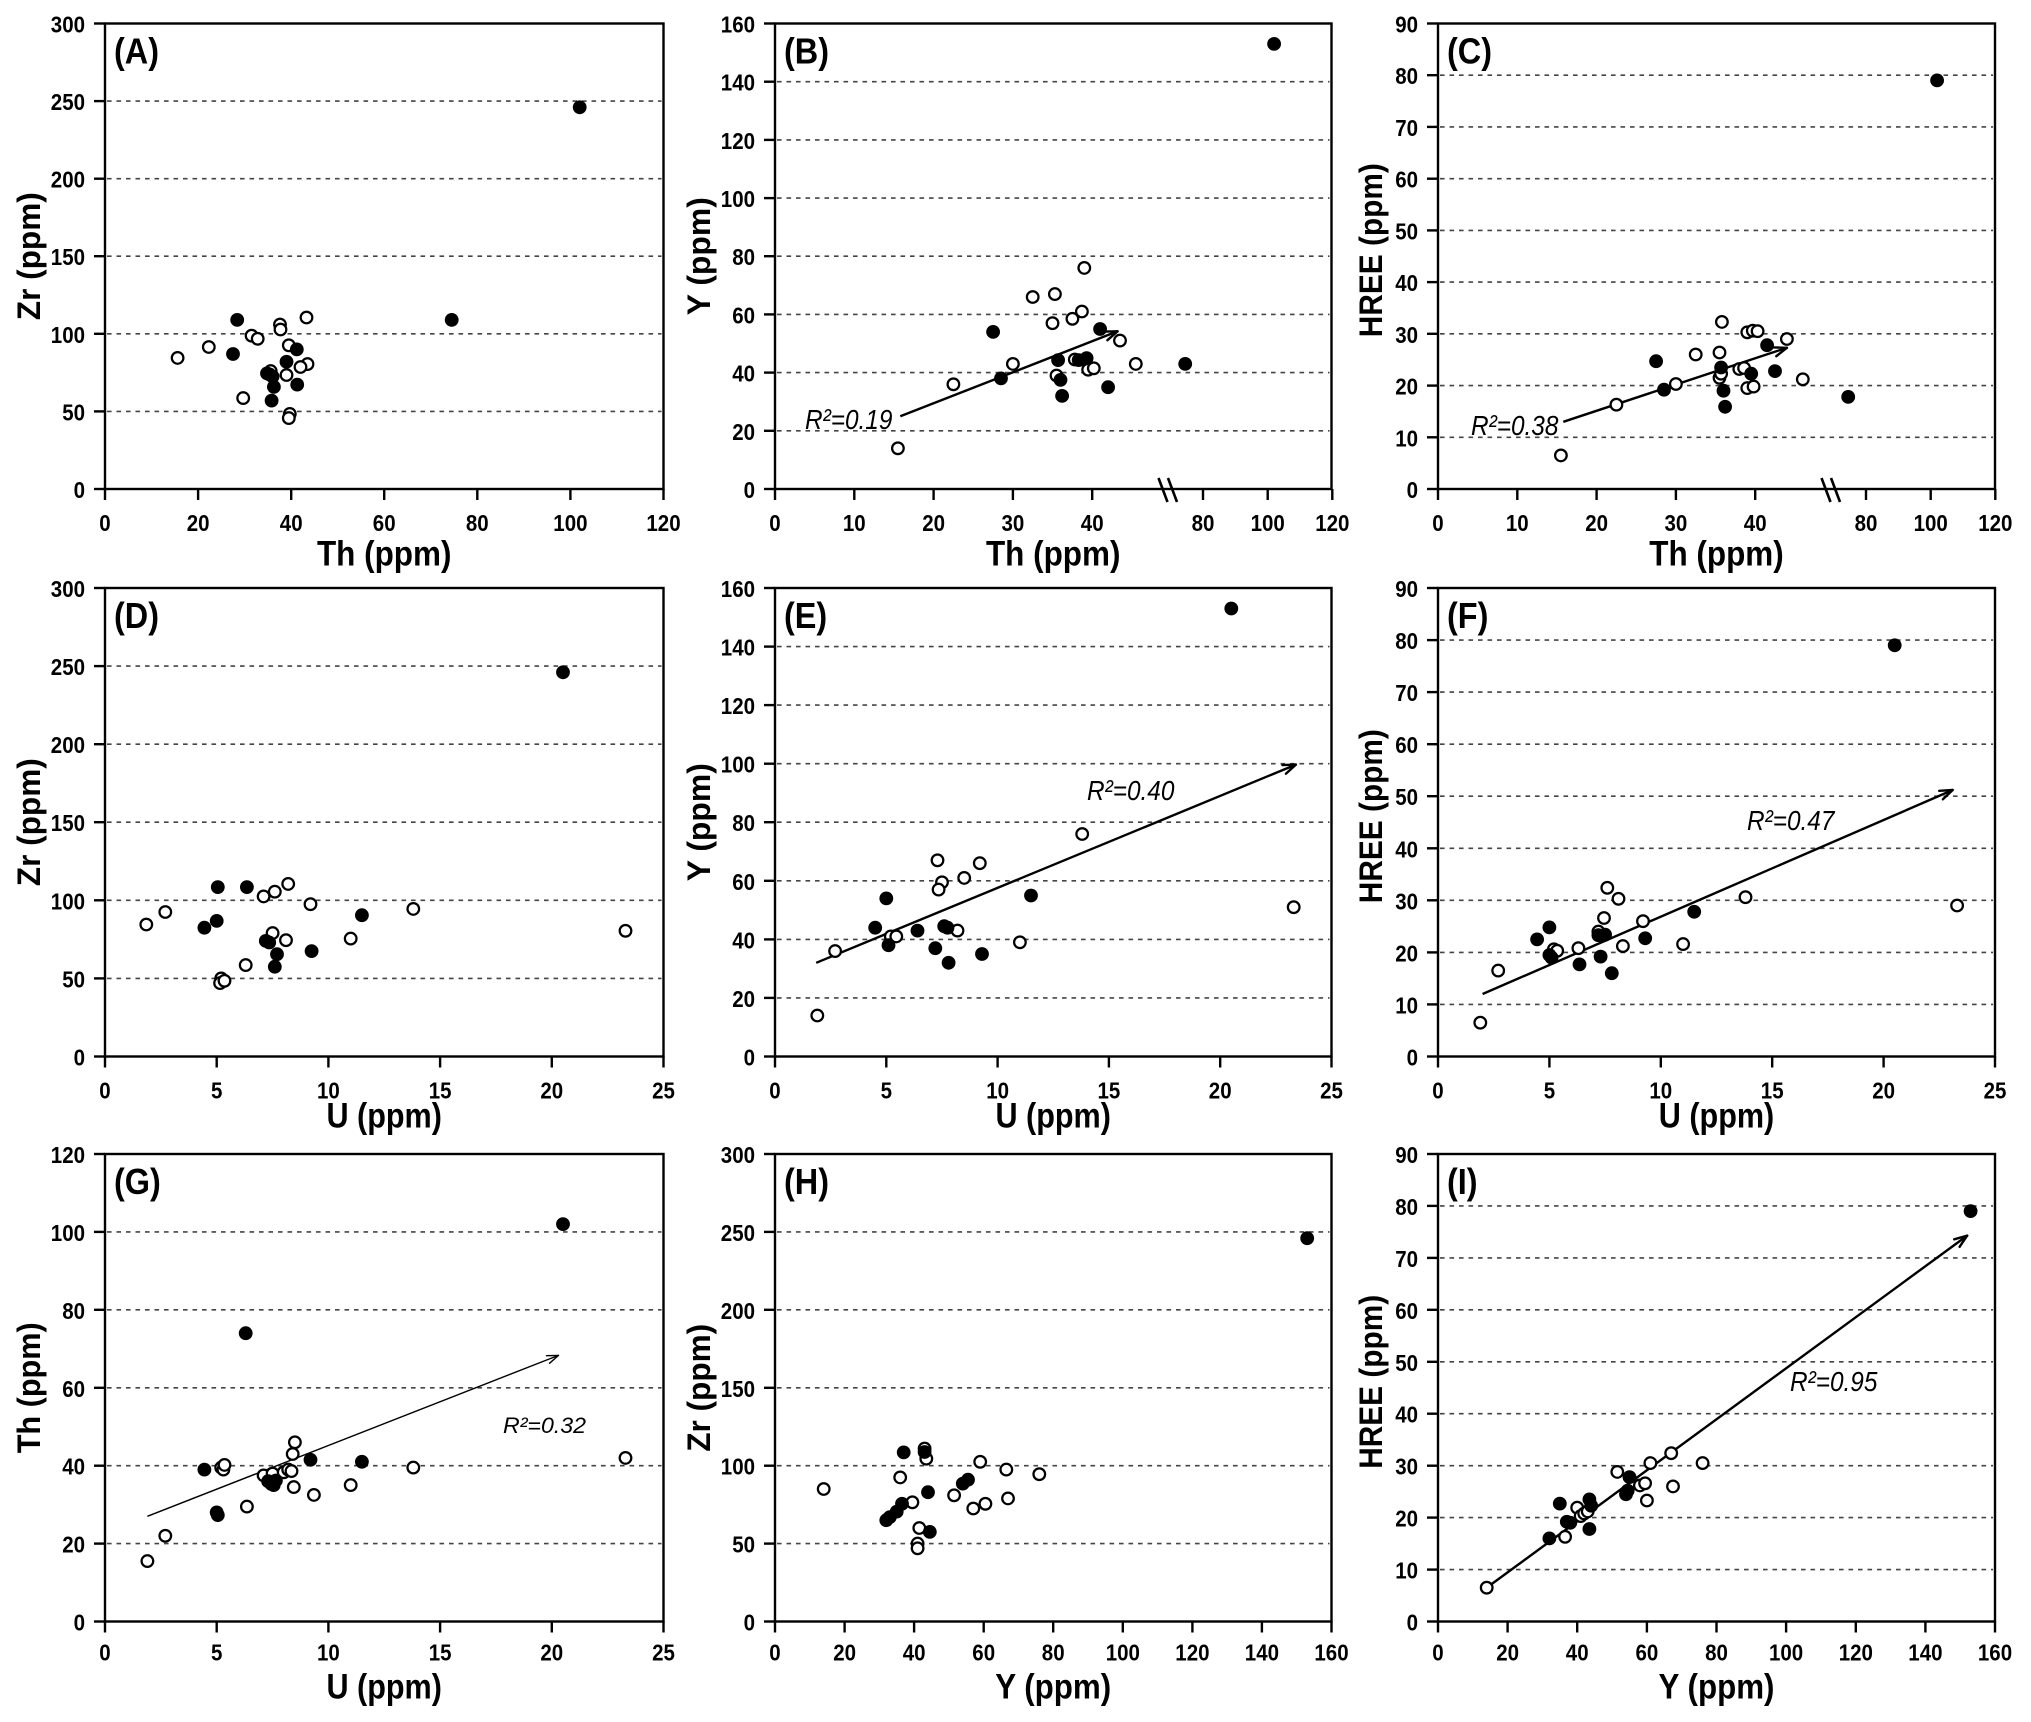 The image size is (2031, 1722). I want to click on svg-text: (B), so click(806, 51).